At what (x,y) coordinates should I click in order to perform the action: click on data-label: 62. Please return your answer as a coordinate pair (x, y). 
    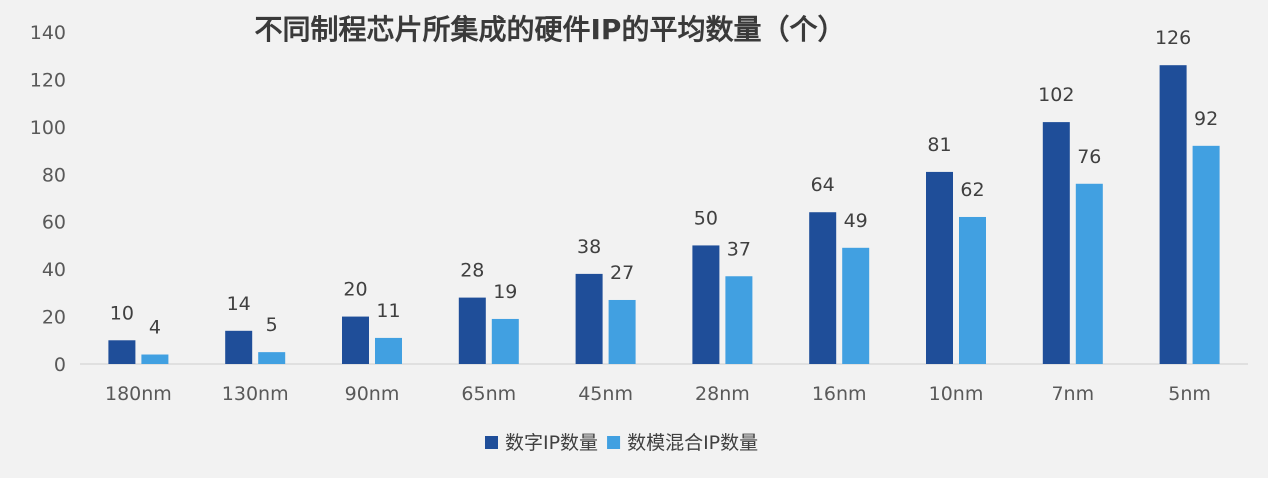
    Looking at the image, I should click on (972, 190).